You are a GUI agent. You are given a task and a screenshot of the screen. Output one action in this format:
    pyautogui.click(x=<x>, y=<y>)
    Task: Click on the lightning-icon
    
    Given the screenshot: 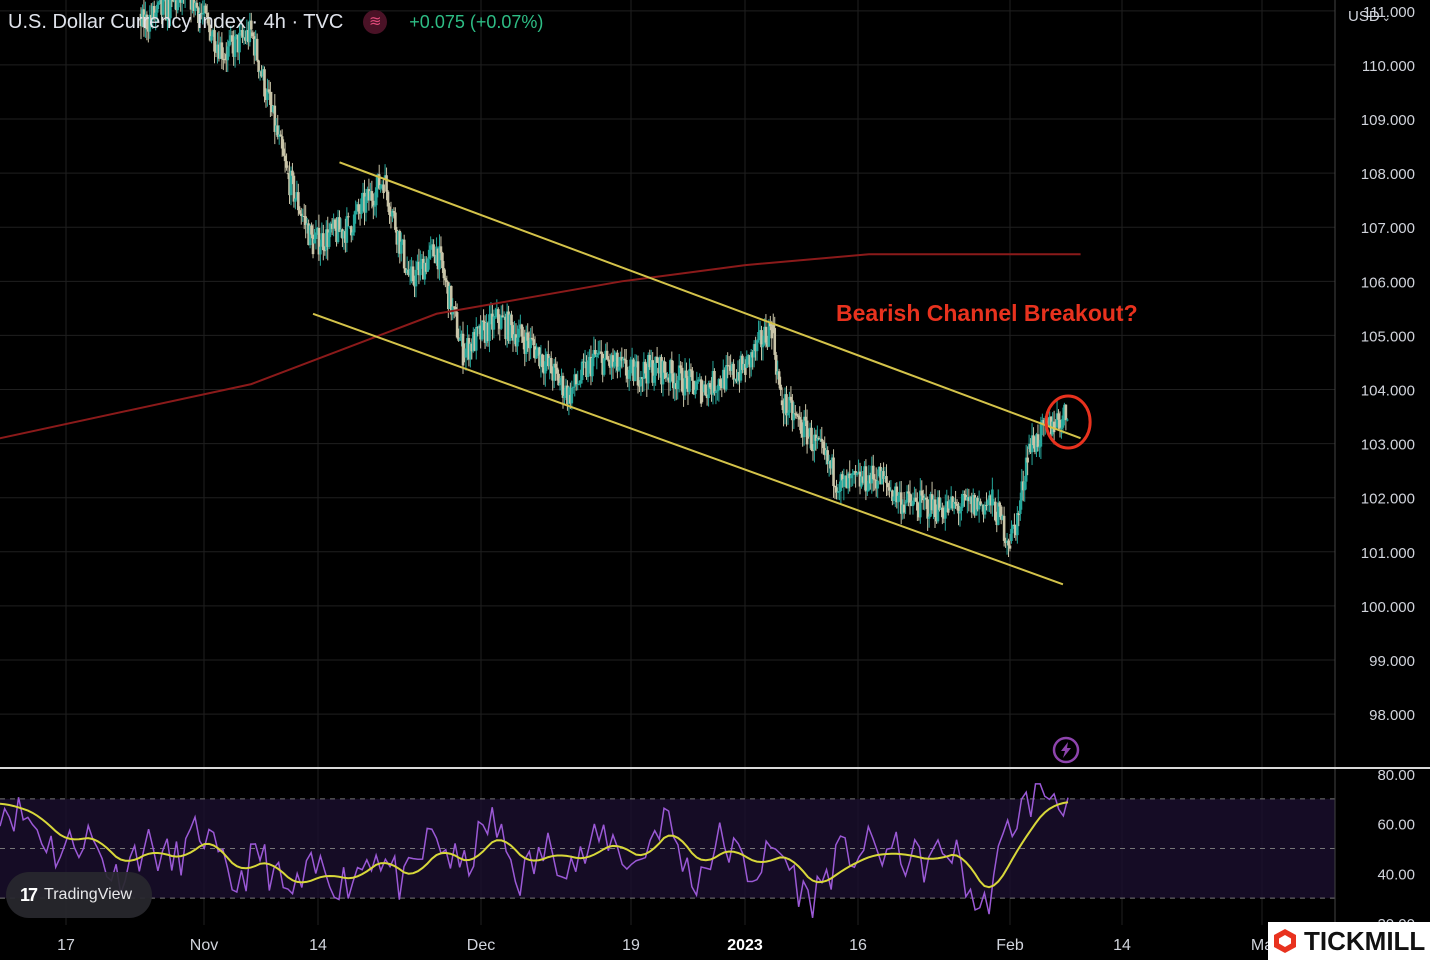 What is the action you would take?
    pyautogui.click(x=1066, y=750)
    